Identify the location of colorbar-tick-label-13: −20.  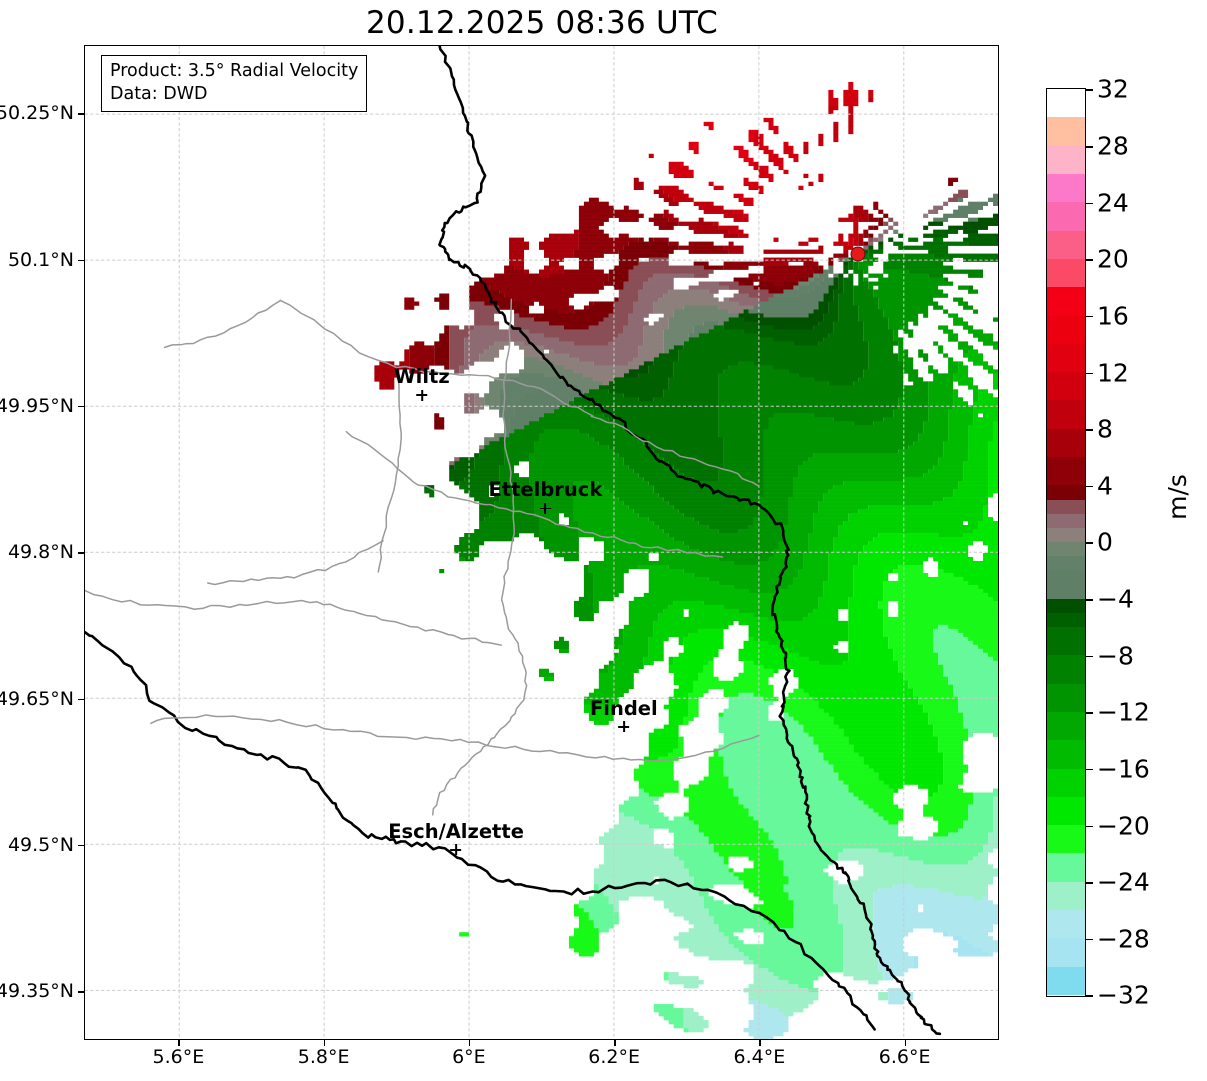
(1123, 826).